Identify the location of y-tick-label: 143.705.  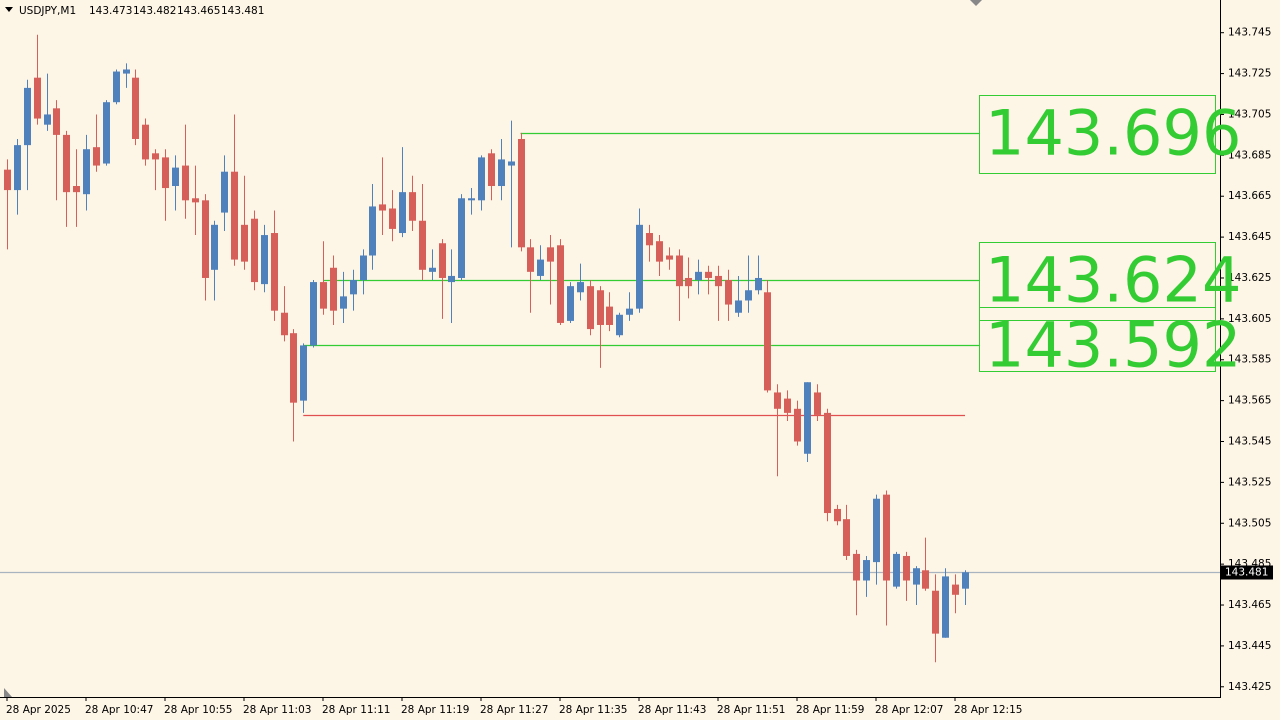
(1249, 114).